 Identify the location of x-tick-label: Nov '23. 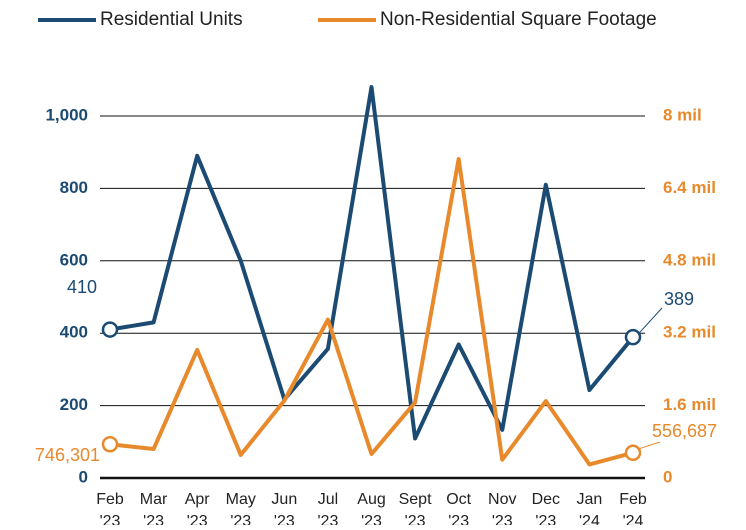
(502, 508).